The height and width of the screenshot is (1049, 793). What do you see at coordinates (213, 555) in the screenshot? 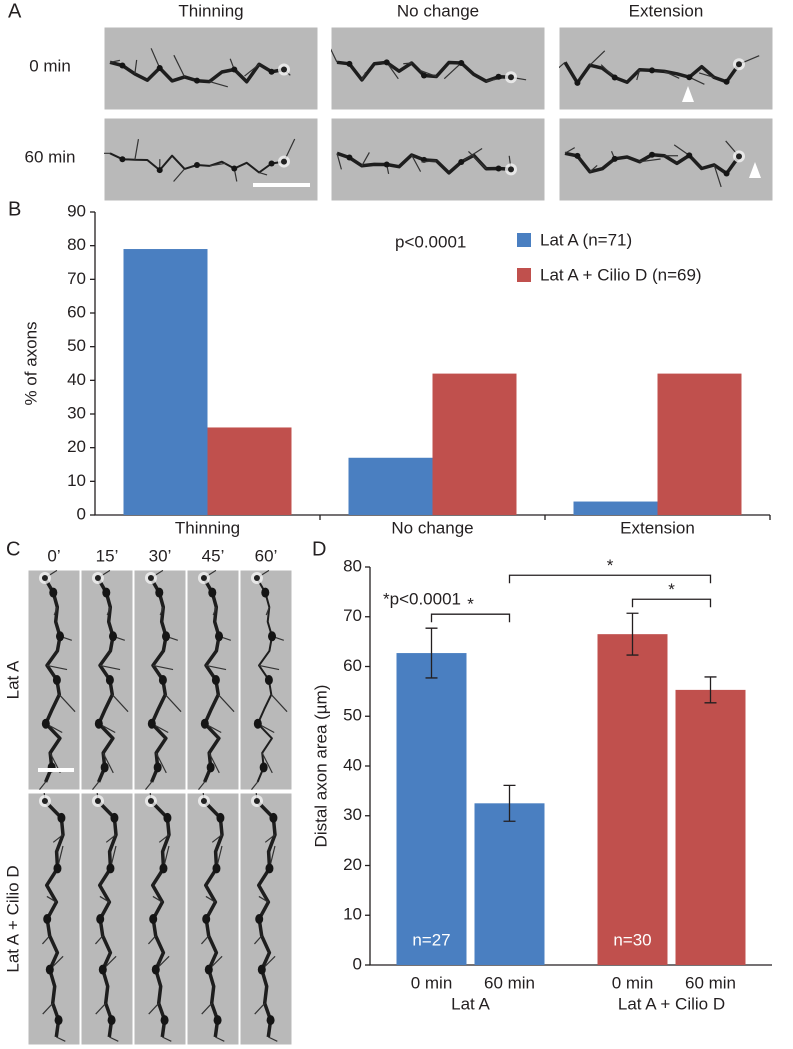
I see `time-label: 45’` at bounding box center [213, 555].